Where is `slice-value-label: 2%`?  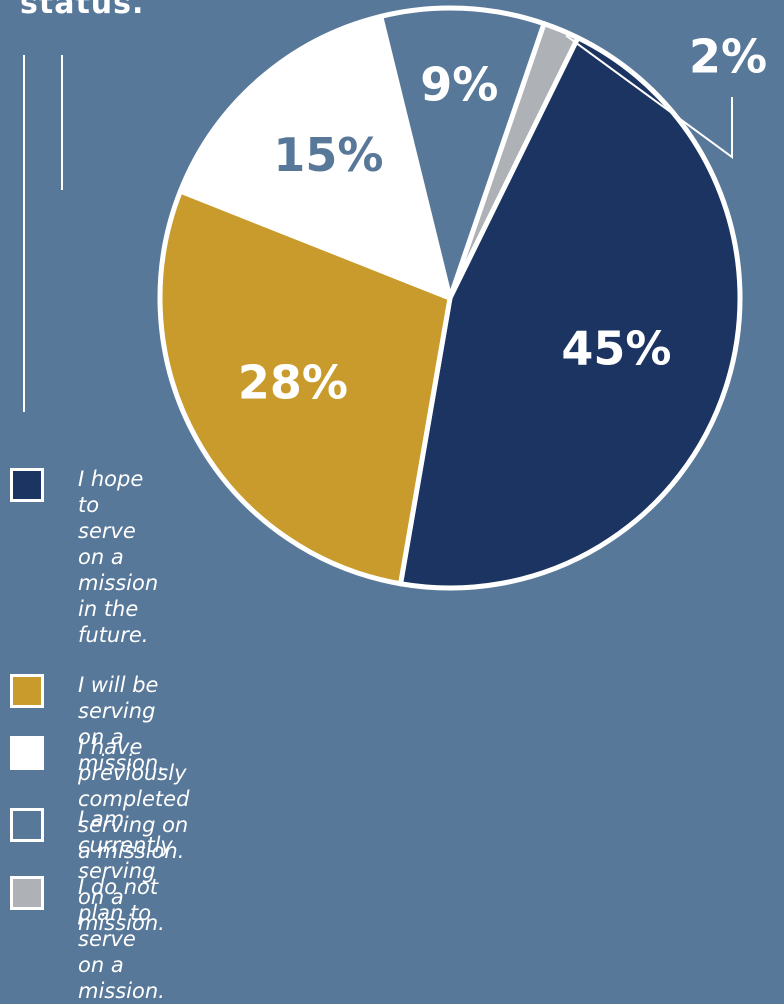
slice-value-label: 2% is located at coordinates (728, 57).